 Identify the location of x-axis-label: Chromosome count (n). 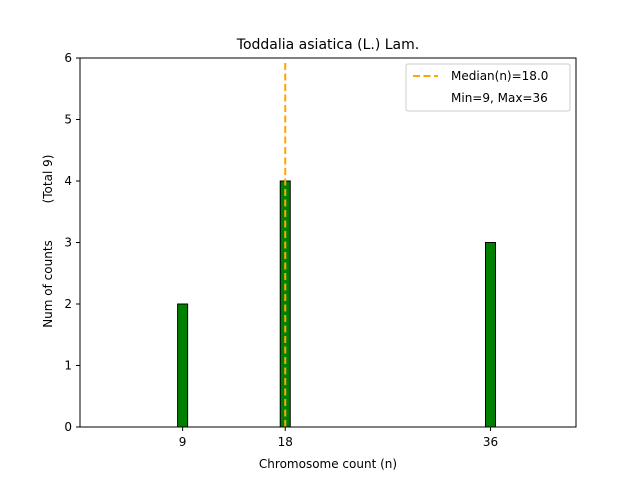
(328, 464).